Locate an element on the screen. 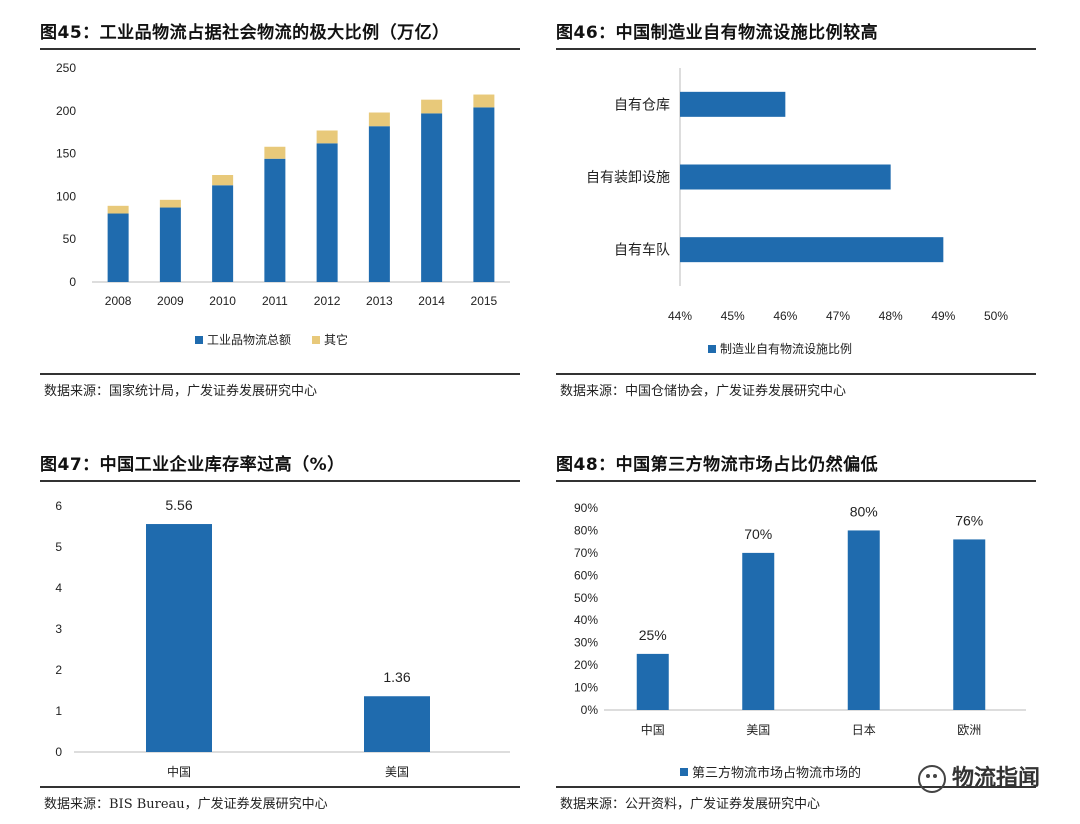  x-tick-label: 50% is located at coordinates (996, 316).